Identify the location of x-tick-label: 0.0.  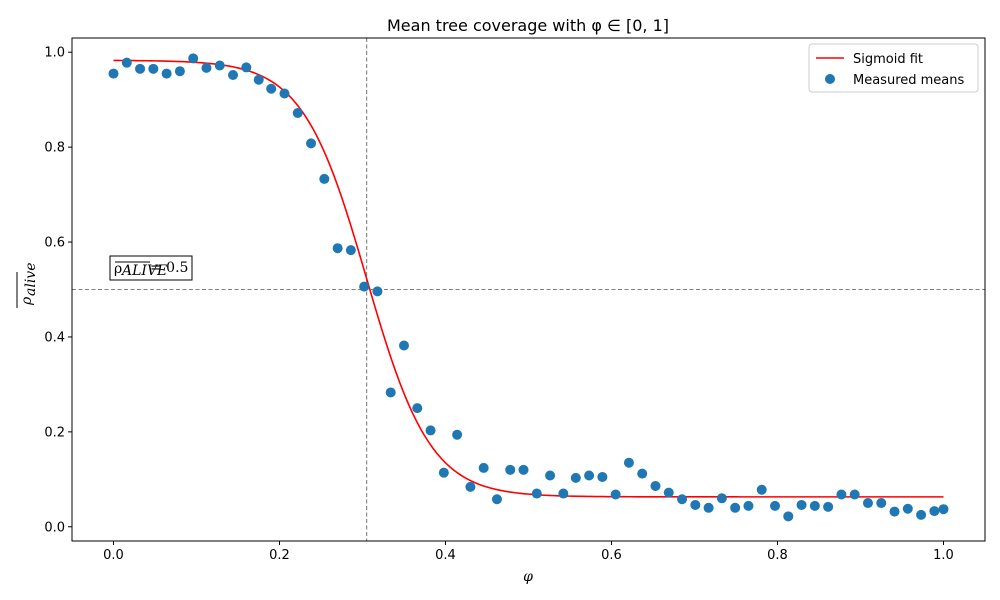
(113, 555).